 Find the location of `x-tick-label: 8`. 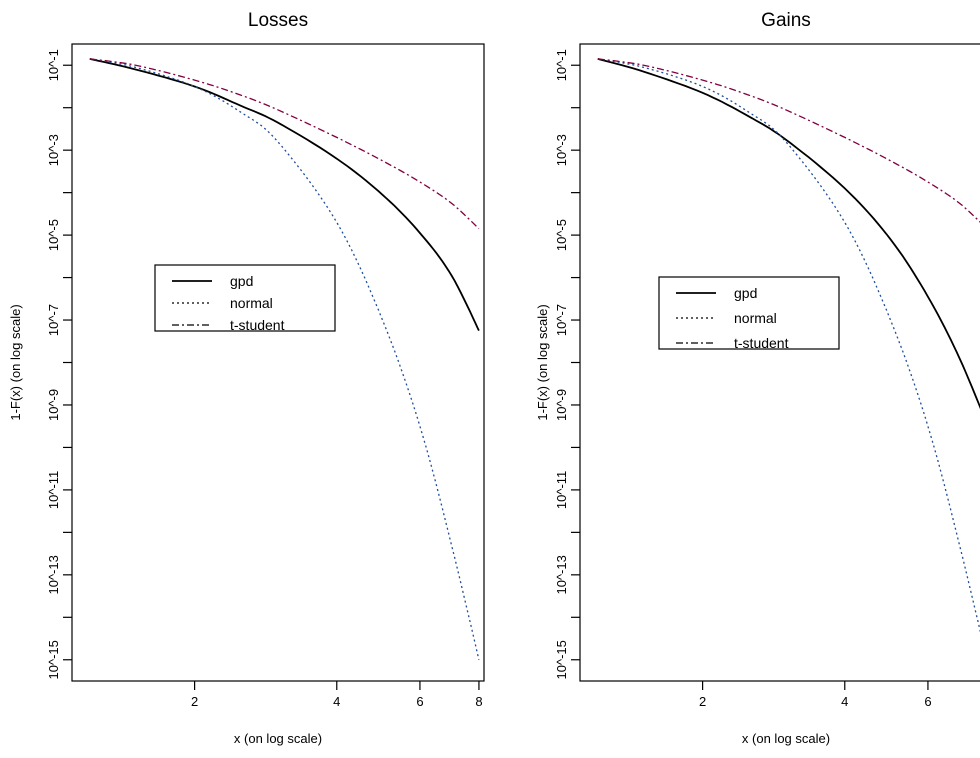

x-tick-label: 8 is located at coordinates (478, 701).